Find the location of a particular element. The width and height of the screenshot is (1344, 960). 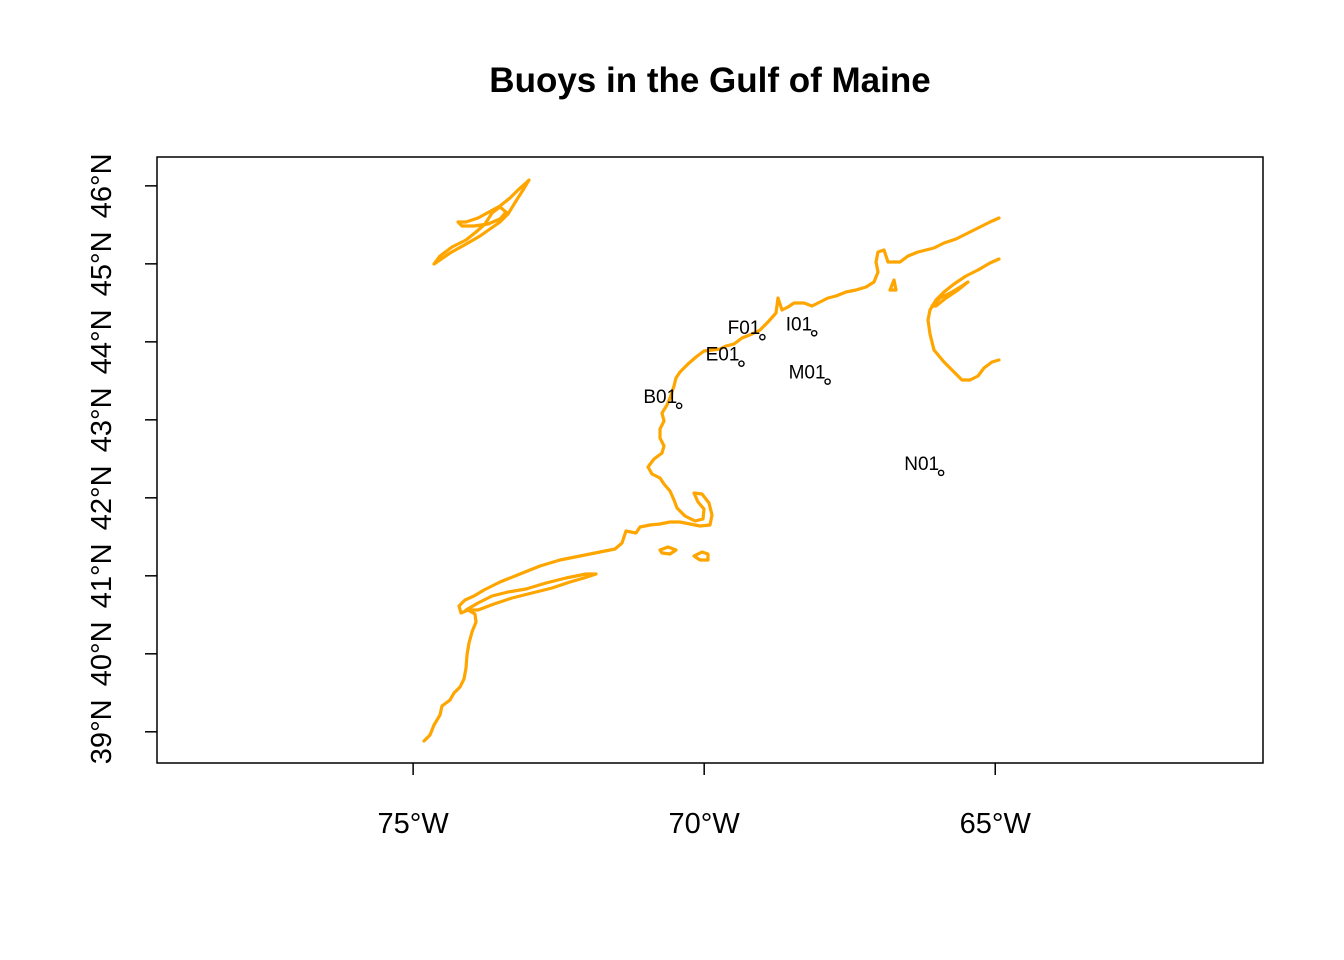

buoy-label: M01 is located at coordinates (807, 373).